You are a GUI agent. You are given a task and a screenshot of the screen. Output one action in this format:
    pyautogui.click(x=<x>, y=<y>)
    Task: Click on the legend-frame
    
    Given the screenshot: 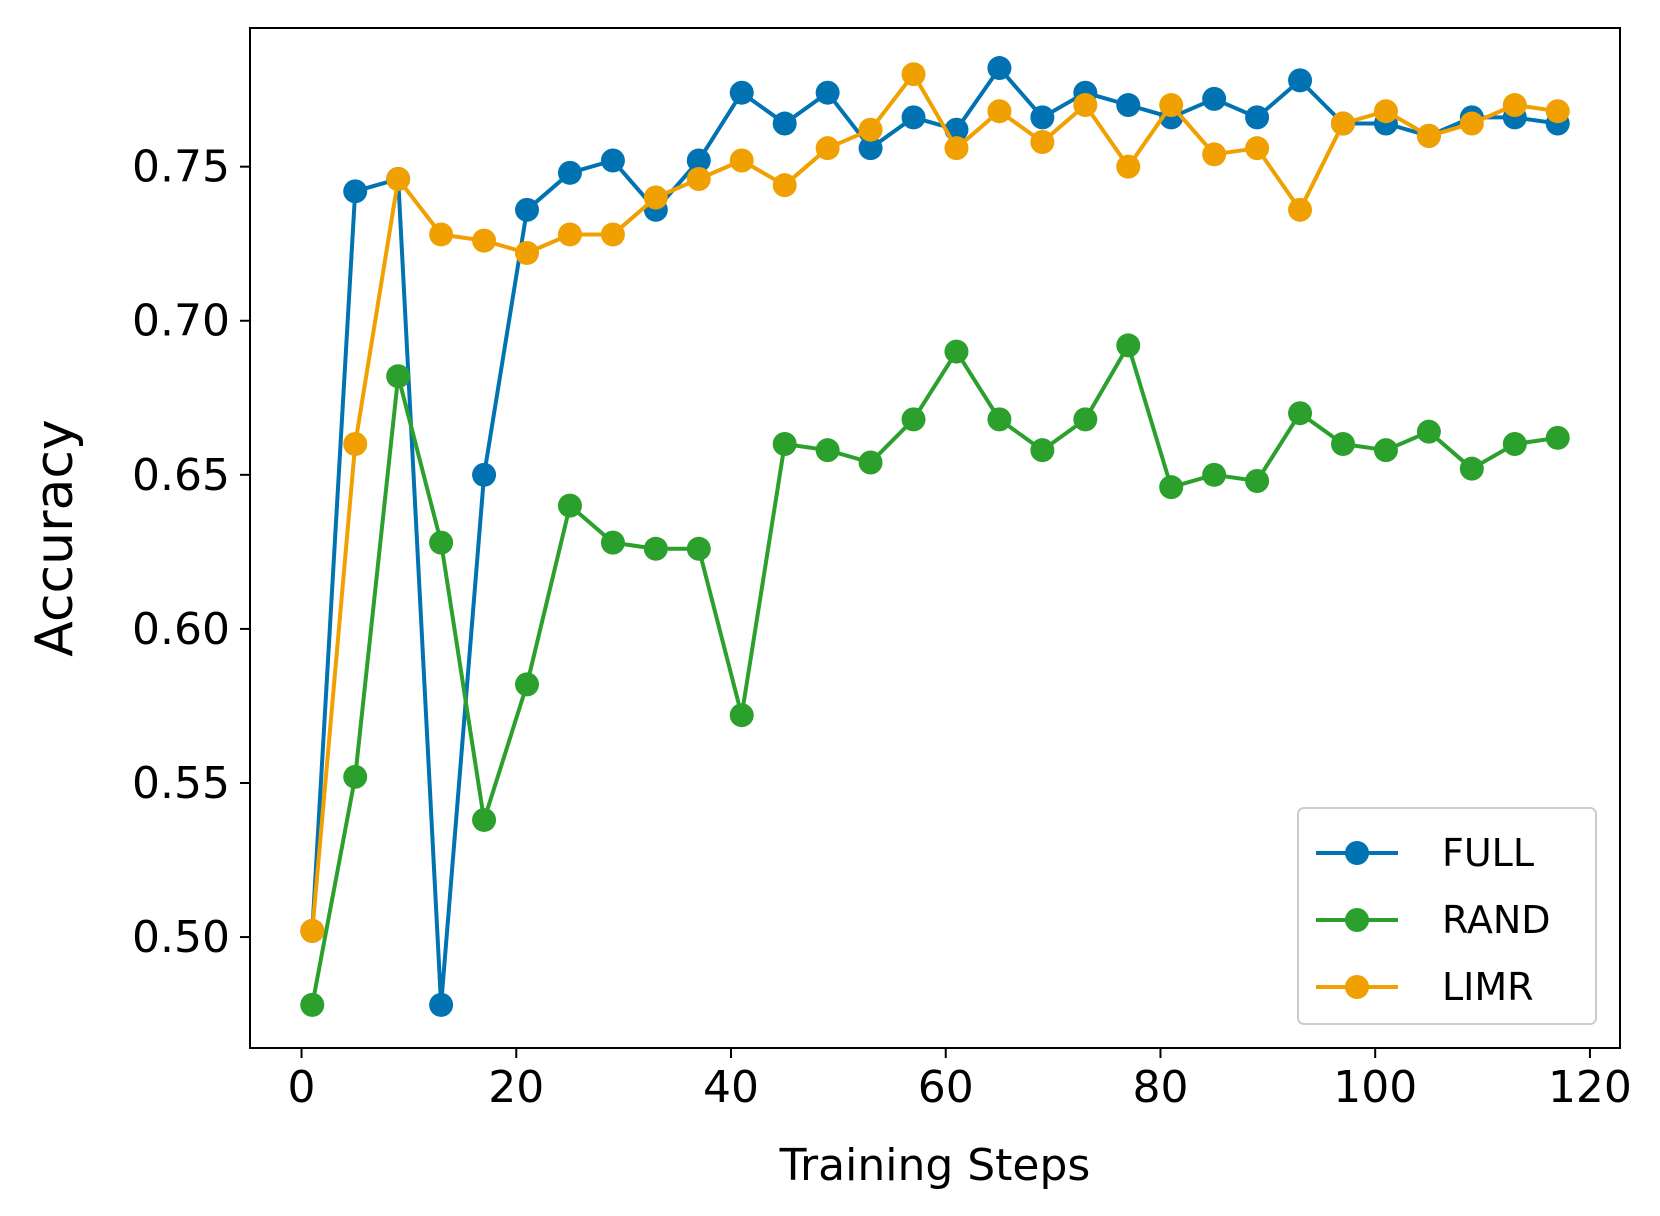 What is the action you would take?
    pyautogui.click(x=1447, y=916)
    